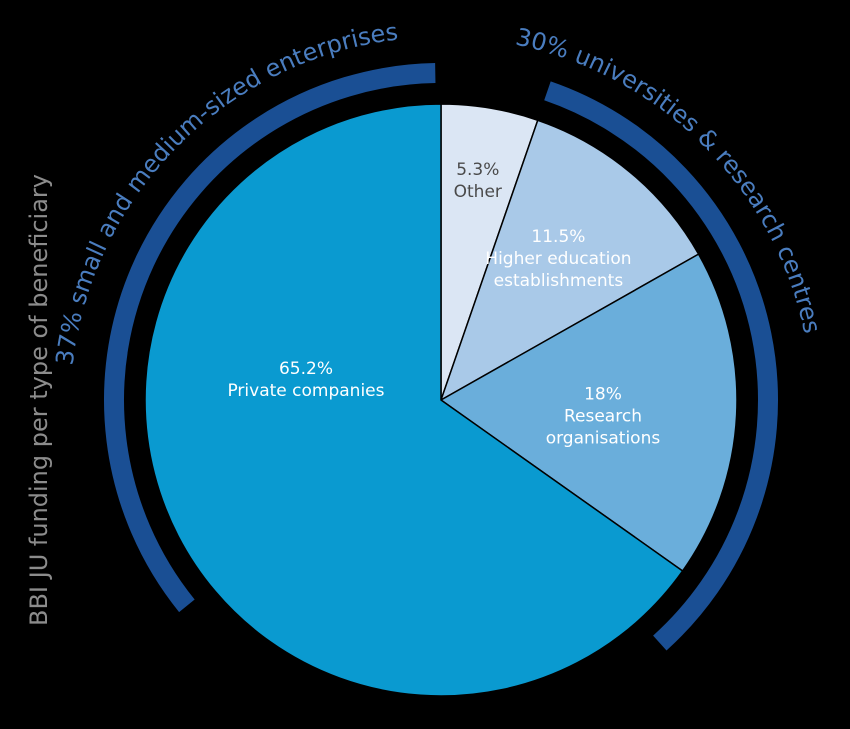 This screenshot has width=850, height=729. I want to click on slice-category-label: organisations, so click(603, 438).